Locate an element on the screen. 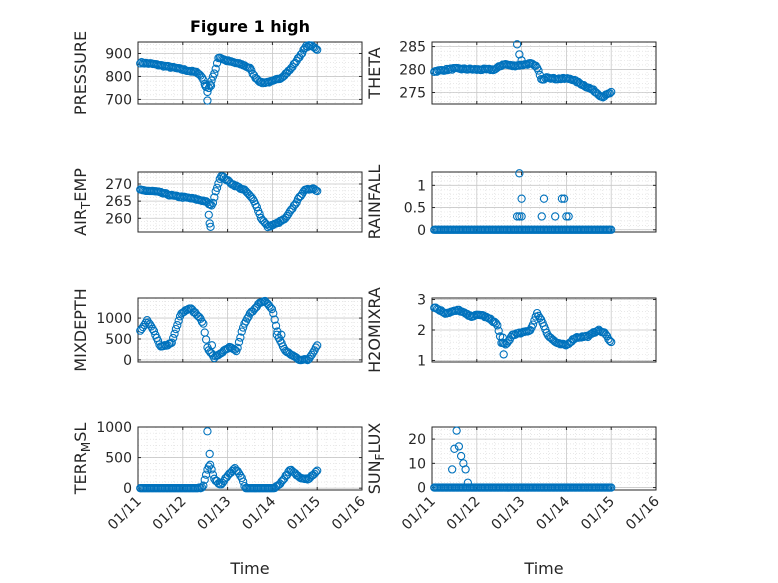 The image size is (778, 583). y-tick-label: 20 is located at coordinates (417, 440).